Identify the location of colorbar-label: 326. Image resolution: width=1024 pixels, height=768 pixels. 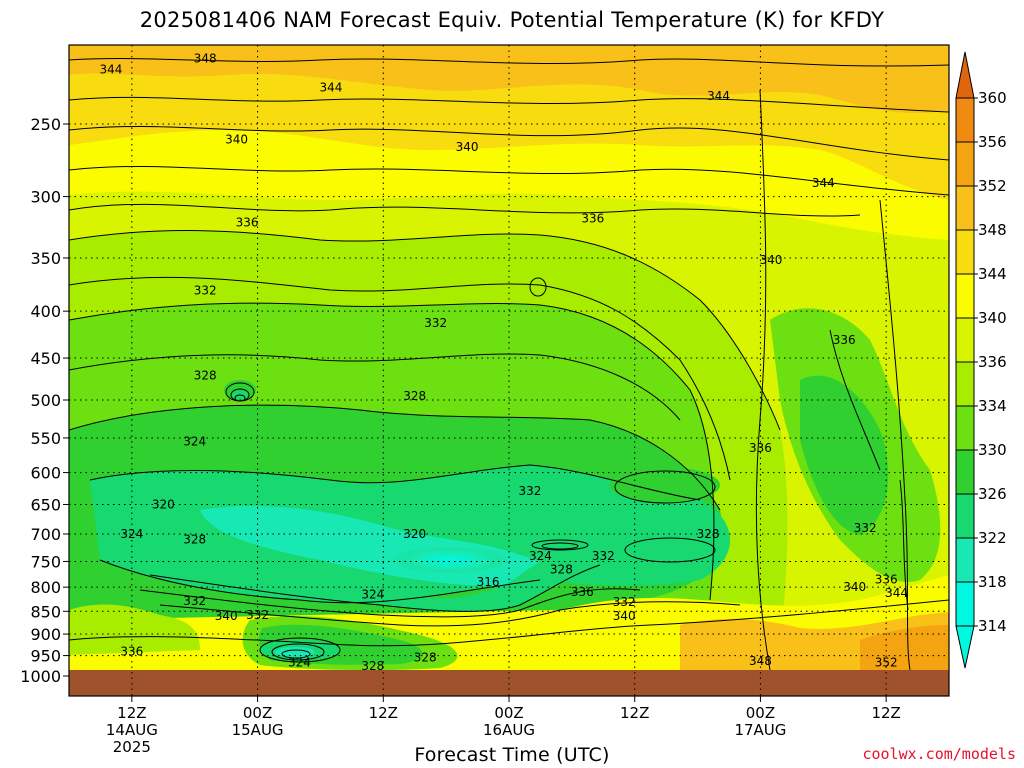
(992, 494).